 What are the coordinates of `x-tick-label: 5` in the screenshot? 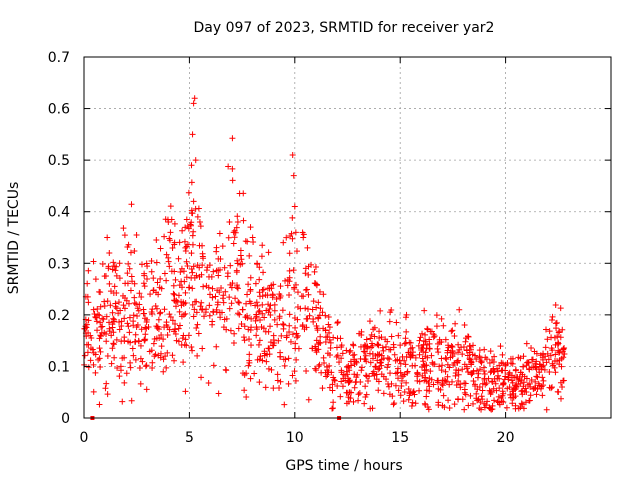 It's located at (189, 438).